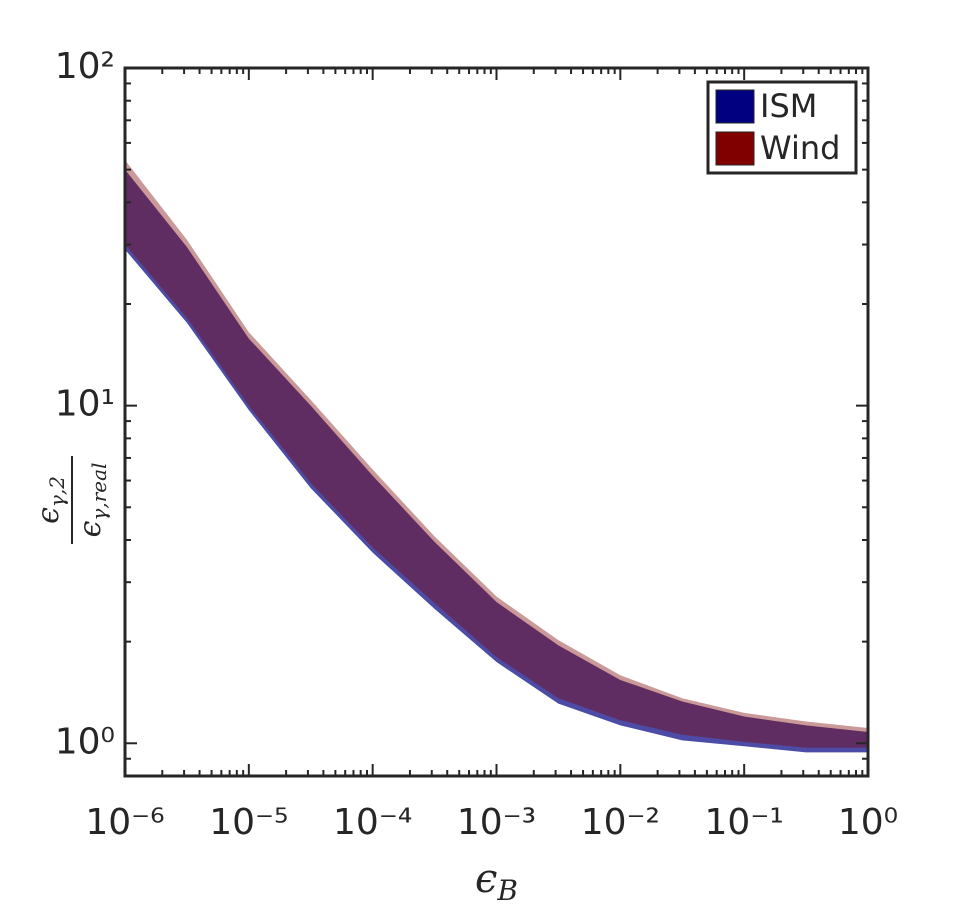  What do you see at coordinates (71, 500) in the screenshot?
I see `y-axis-label: ϵγ,2ϵγ,real` at bounding box center [71, 500].